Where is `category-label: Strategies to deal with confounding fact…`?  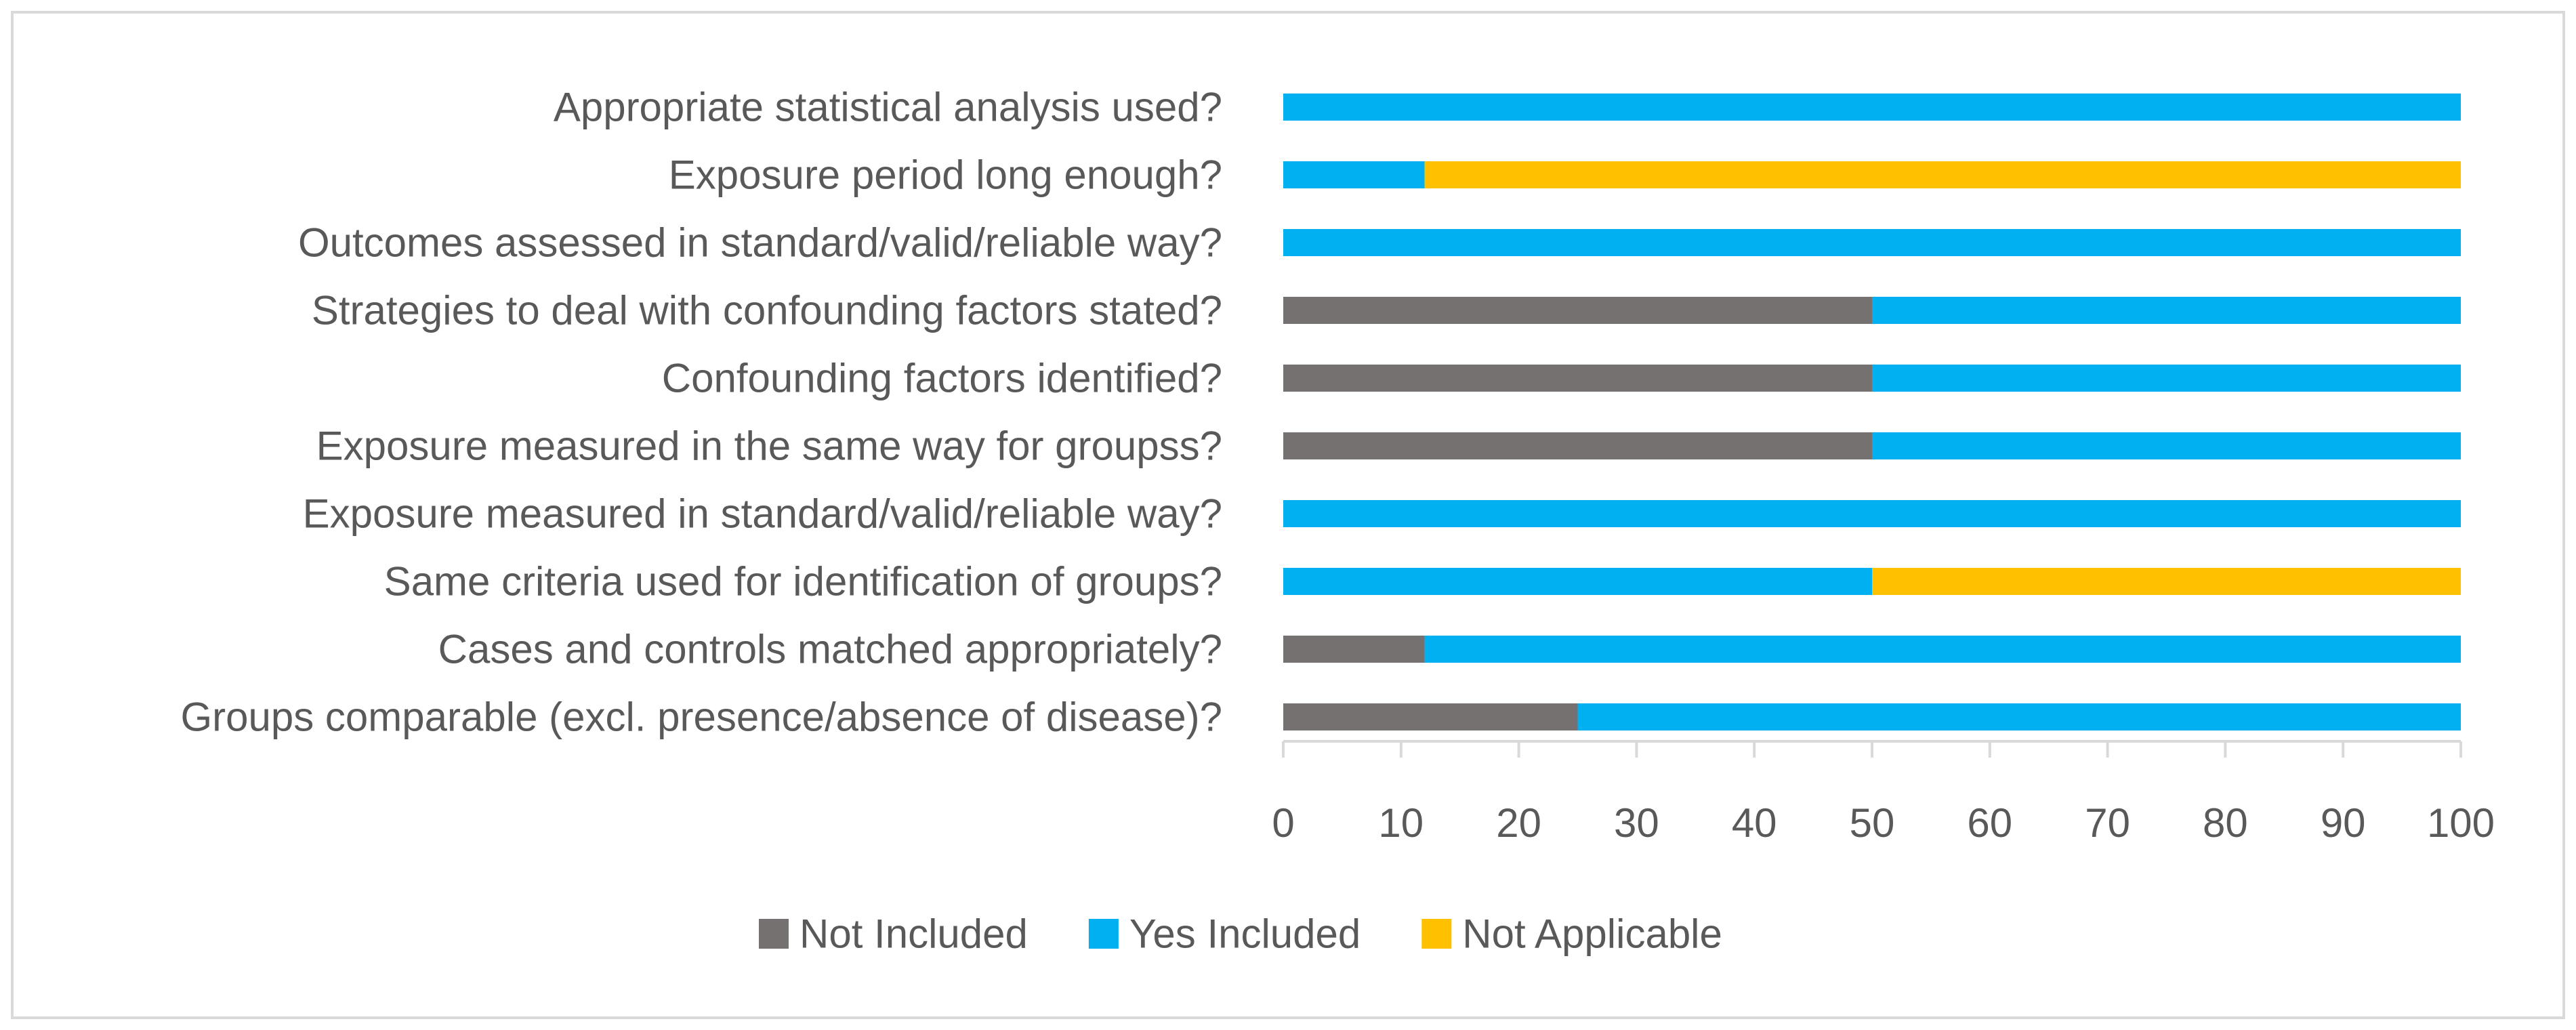 category-label: Strategies to deal with confounding fact… is located at coordinates (767, 310).